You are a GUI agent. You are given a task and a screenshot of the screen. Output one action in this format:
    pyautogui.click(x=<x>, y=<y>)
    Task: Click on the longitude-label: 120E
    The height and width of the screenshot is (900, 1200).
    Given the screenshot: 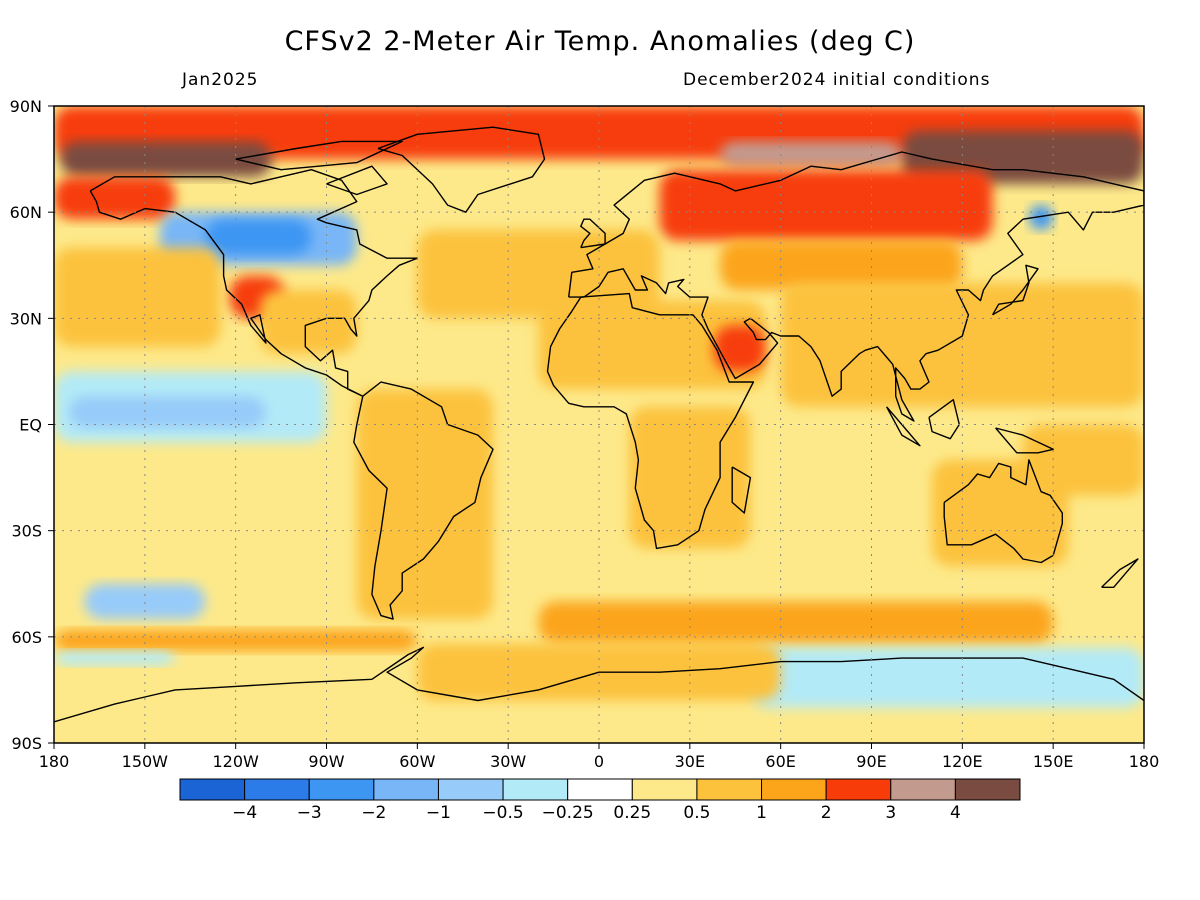 What is the action you would take?
    pyautogui.click(x=962, y=761)
    